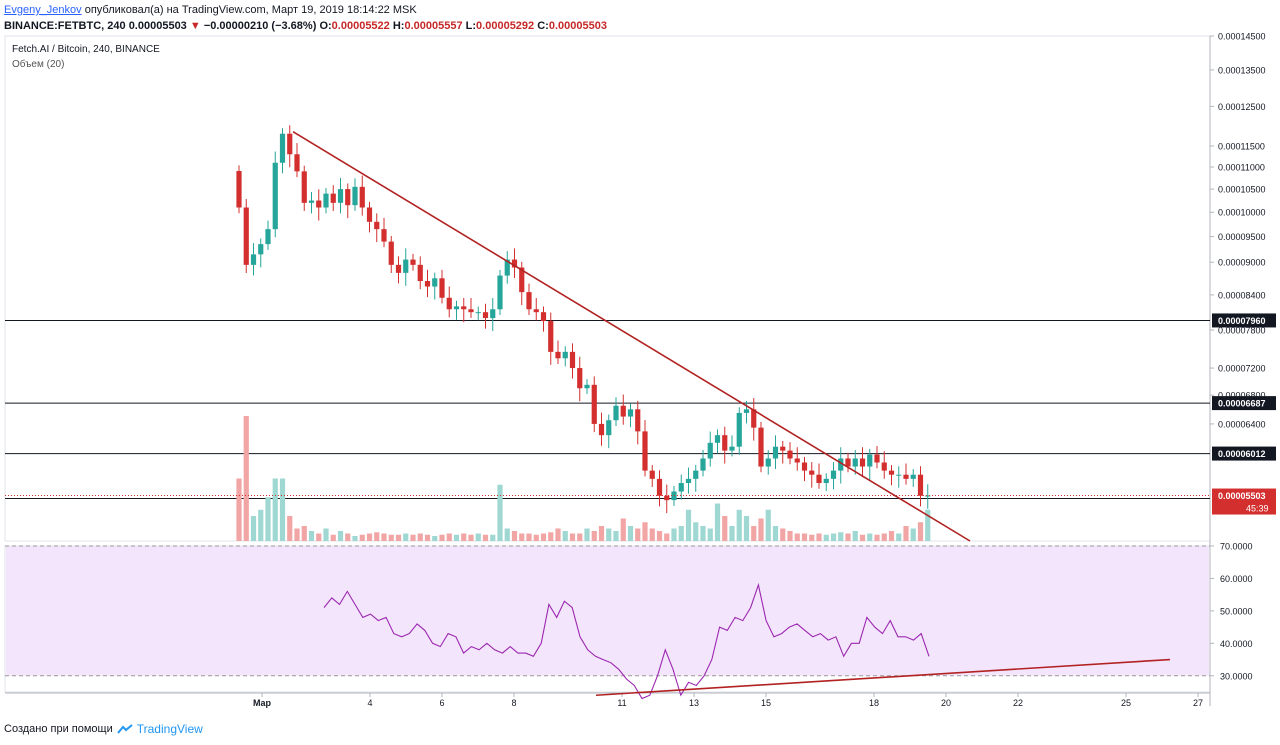 Image resolution: width=1280 pixels, height=745 pixels. Describe the element at coordinates (103, 729) in the screenshot. I see `footer: Создано при помощи TradingView` at that location.